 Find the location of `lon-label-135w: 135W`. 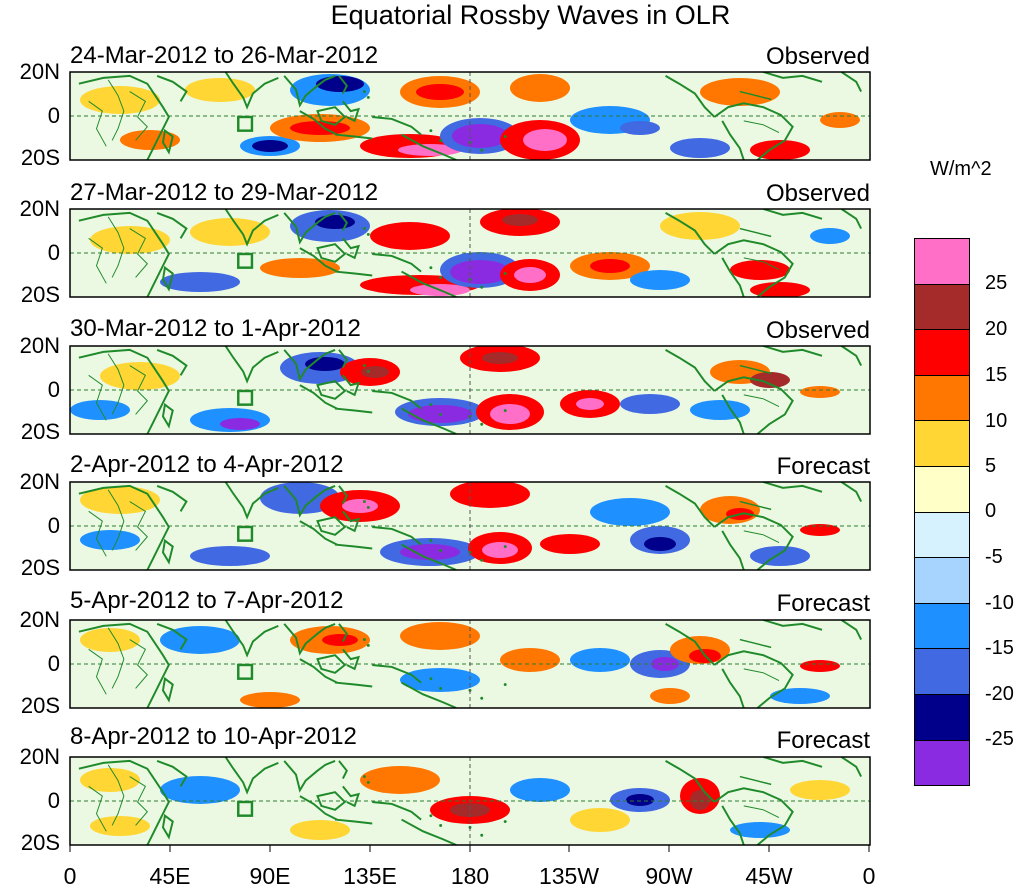

lon-label-135w: 135W is located at coordinates (569, 876).